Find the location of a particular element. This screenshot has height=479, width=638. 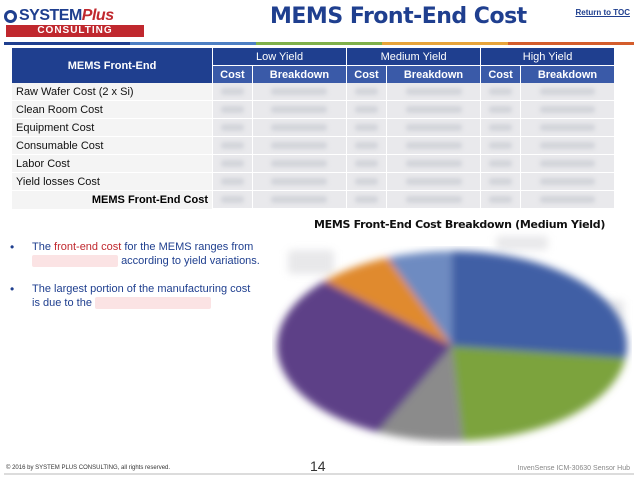

table-total-row: MEMS Front-End Cost is located at coordinates (313, 199).